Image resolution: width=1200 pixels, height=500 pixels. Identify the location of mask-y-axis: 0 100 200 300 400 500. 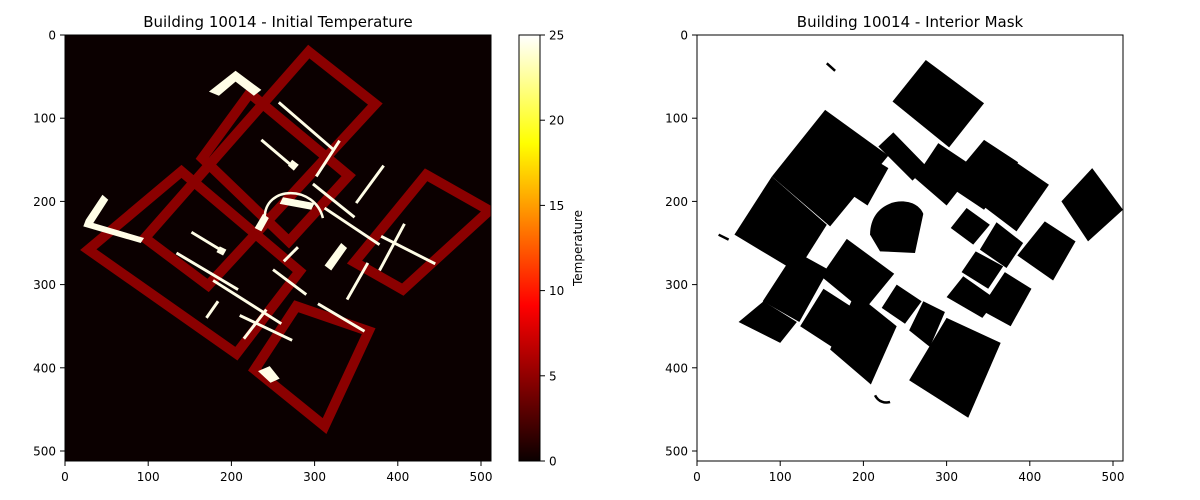
(681, 244).